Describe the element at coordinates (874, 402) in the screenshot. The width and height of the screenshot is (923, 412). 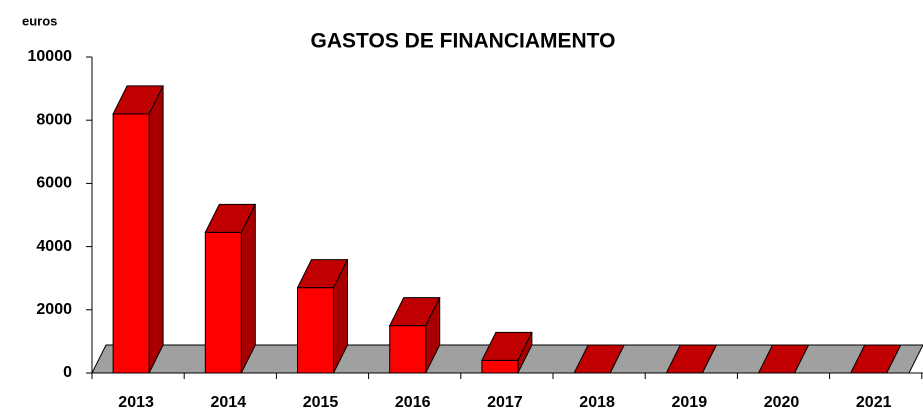
I see `x-tick-label: 2021` at that location.